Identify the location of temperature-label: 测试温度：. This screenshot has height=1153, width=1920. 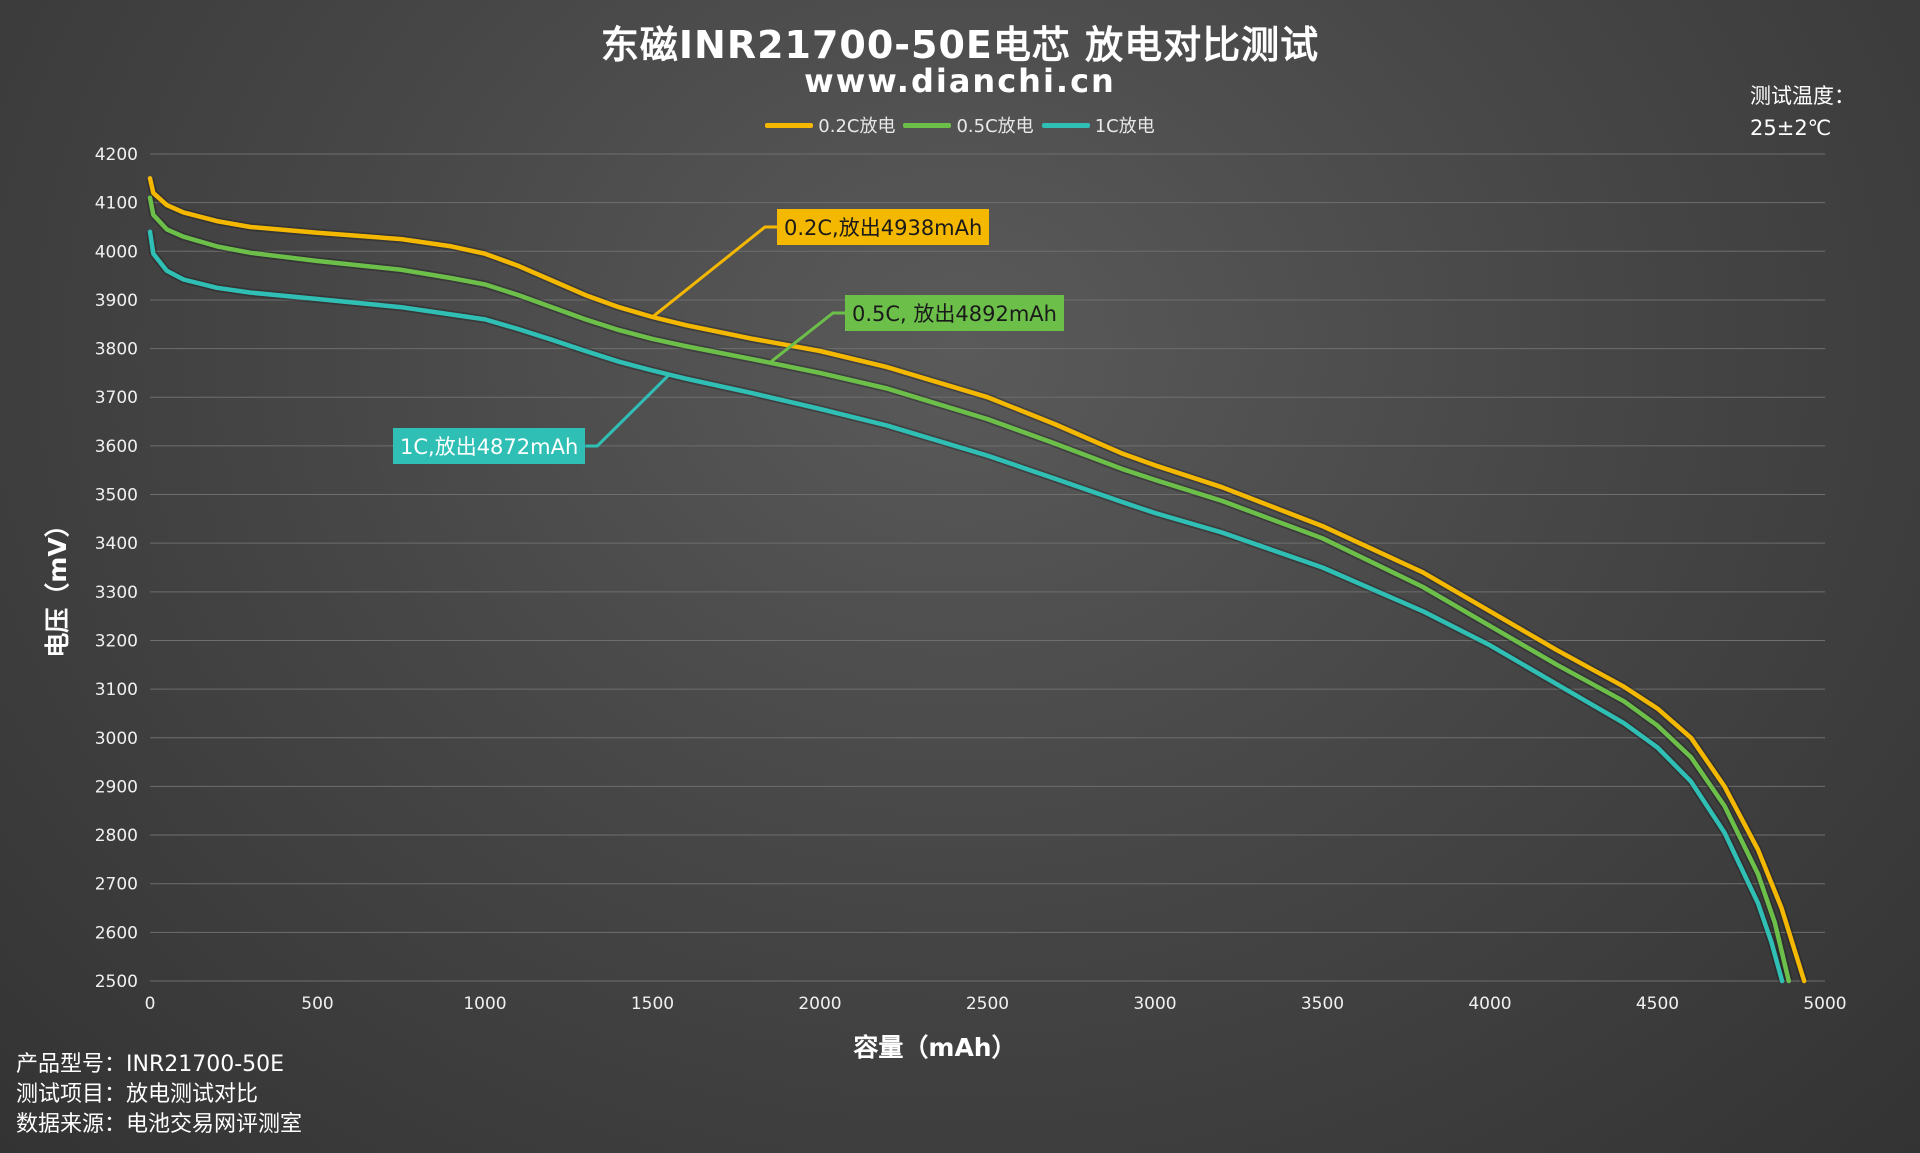
(1802, 96).